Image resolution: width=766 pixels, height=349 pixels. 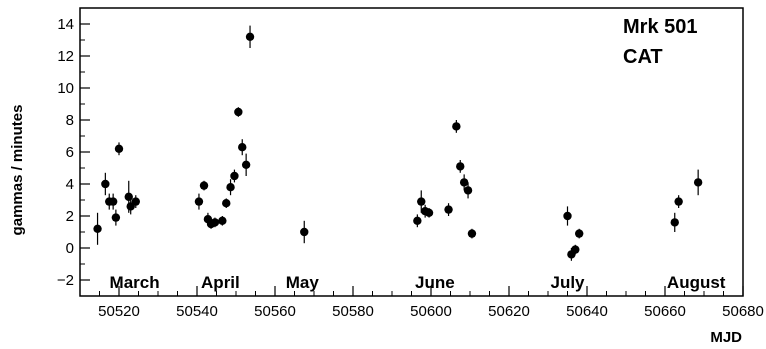 I want to click on x-tick-label: 50580, so click(x=353, y=311).